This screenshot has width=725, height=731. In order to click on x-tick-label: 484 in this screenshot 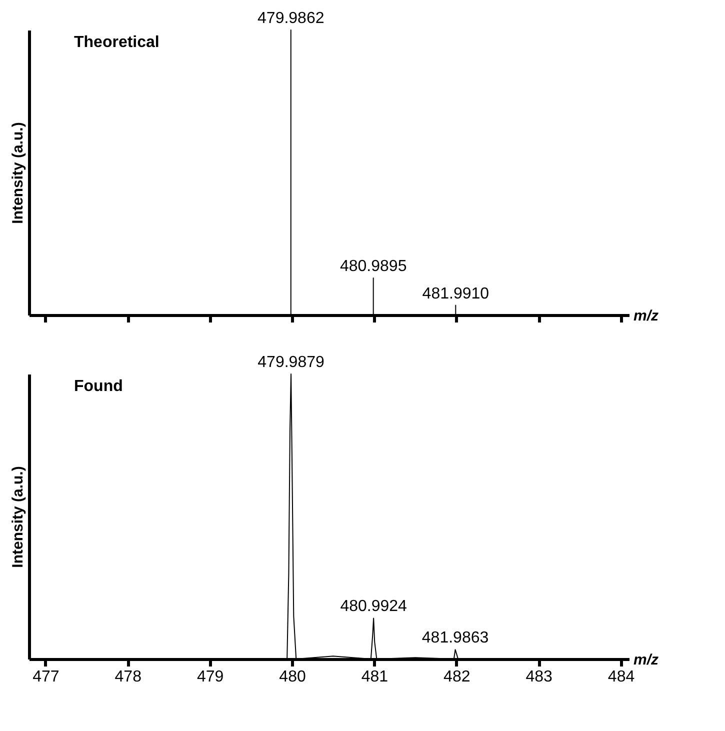, I will do `click(621, 677)`.